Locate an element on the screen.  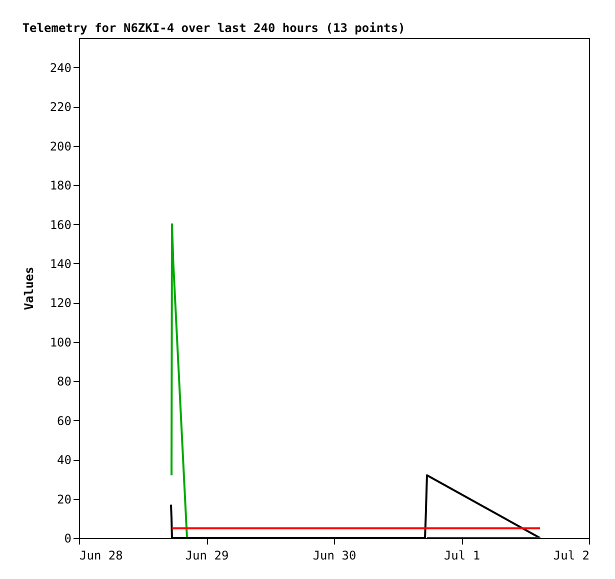
x-tick-label: Jun 30 is located at coordinates (334, 555).